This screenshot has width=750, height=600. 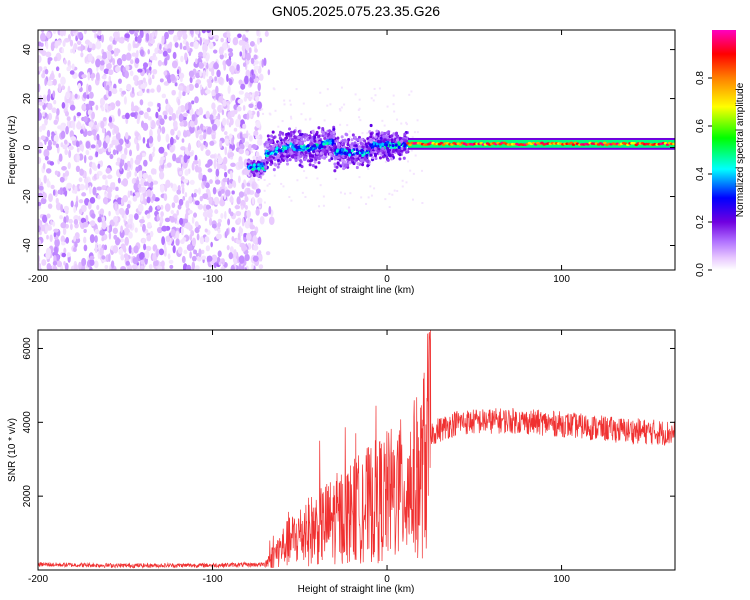 What do you see at coordinates (27, 147) in the screenshot?
I see `y-tick-label: 0` at bounding box center [27, 147].